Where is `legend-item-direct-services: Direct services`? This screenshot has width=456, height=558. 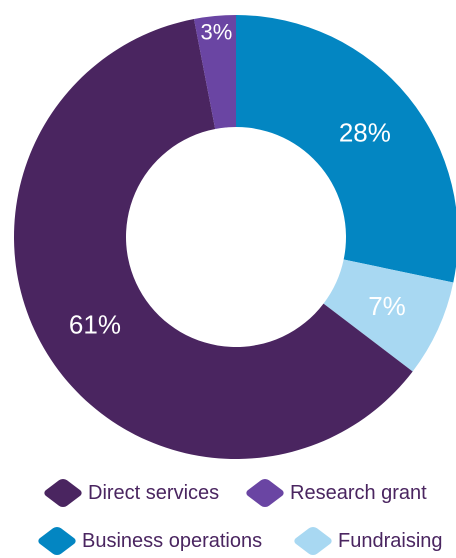 legend-item-direct-services: Direct services is located at coordinates (131, 493).